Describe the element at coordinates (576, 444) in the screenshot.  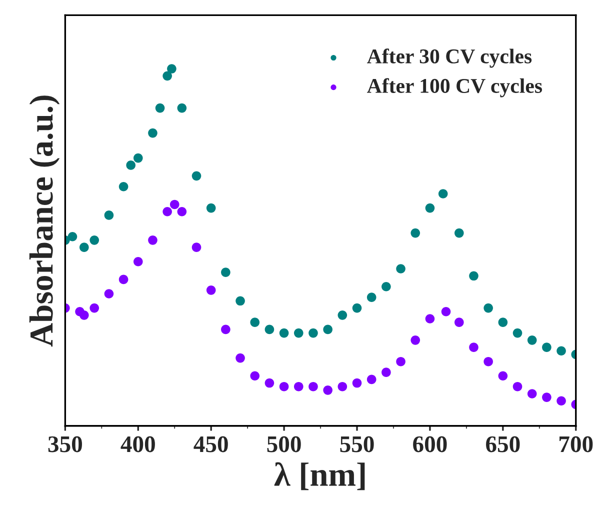
I see `x-tick-label: 700` at that location.